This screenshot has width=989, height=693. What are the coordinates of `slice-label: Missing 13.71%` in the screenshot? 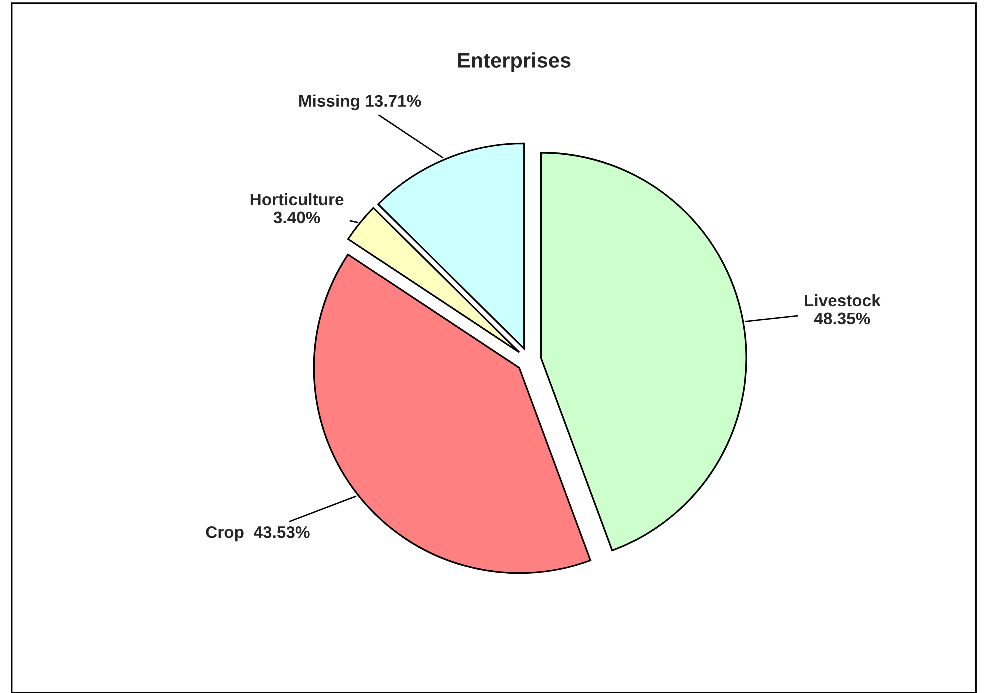 It's located at (361, 102).